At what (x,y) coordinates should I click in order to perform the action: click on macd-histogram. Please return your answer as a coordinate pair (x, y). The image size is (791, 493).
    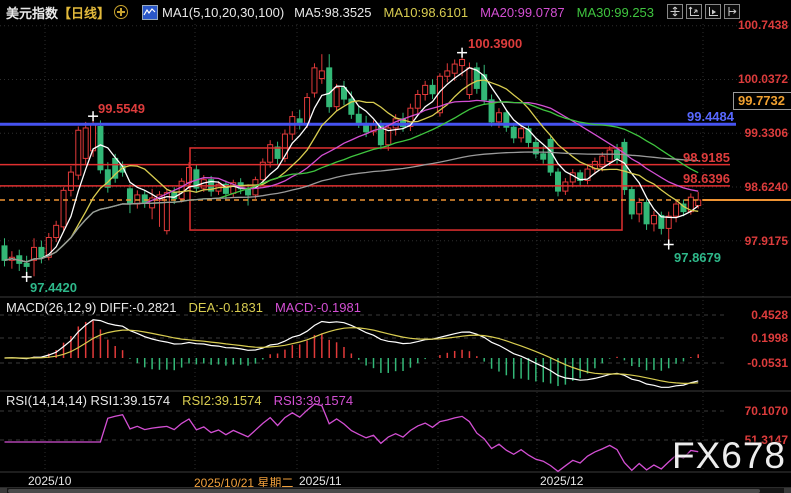
    Looking at the image, I should click on (355, 353).